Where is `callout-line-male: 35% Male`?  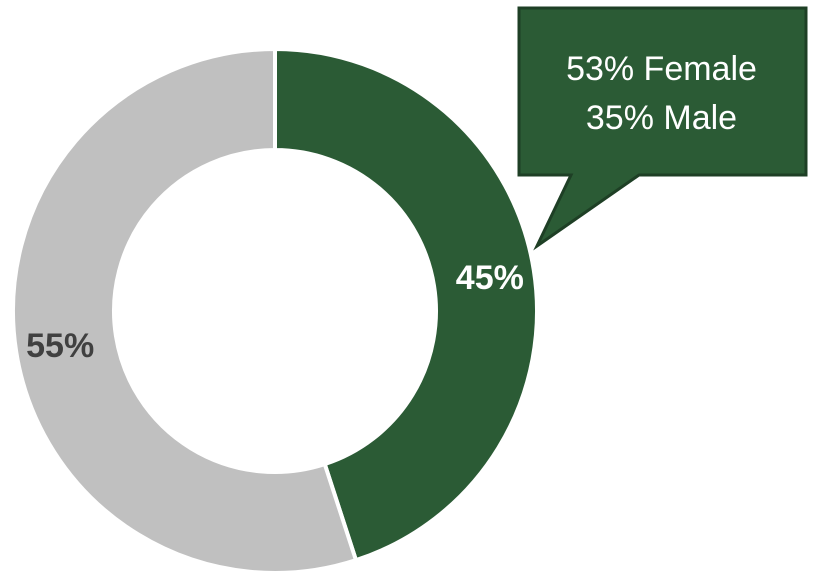
callout-line-male: 35% Male is located at coordinates (661, 118).